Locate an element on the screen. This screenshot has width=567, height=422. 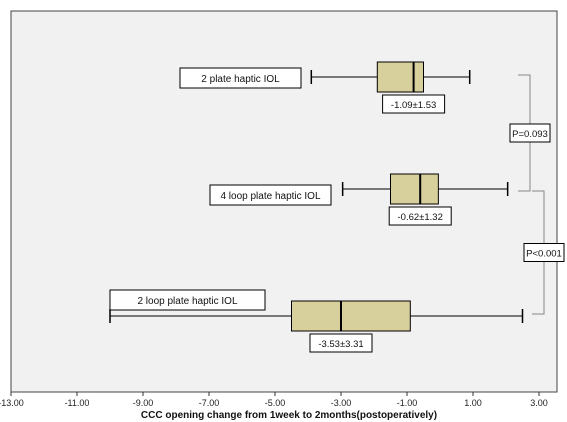
group-1: 4 loop plate haptic IOL -0.62±1.32 is located at coordinates (359, 199).